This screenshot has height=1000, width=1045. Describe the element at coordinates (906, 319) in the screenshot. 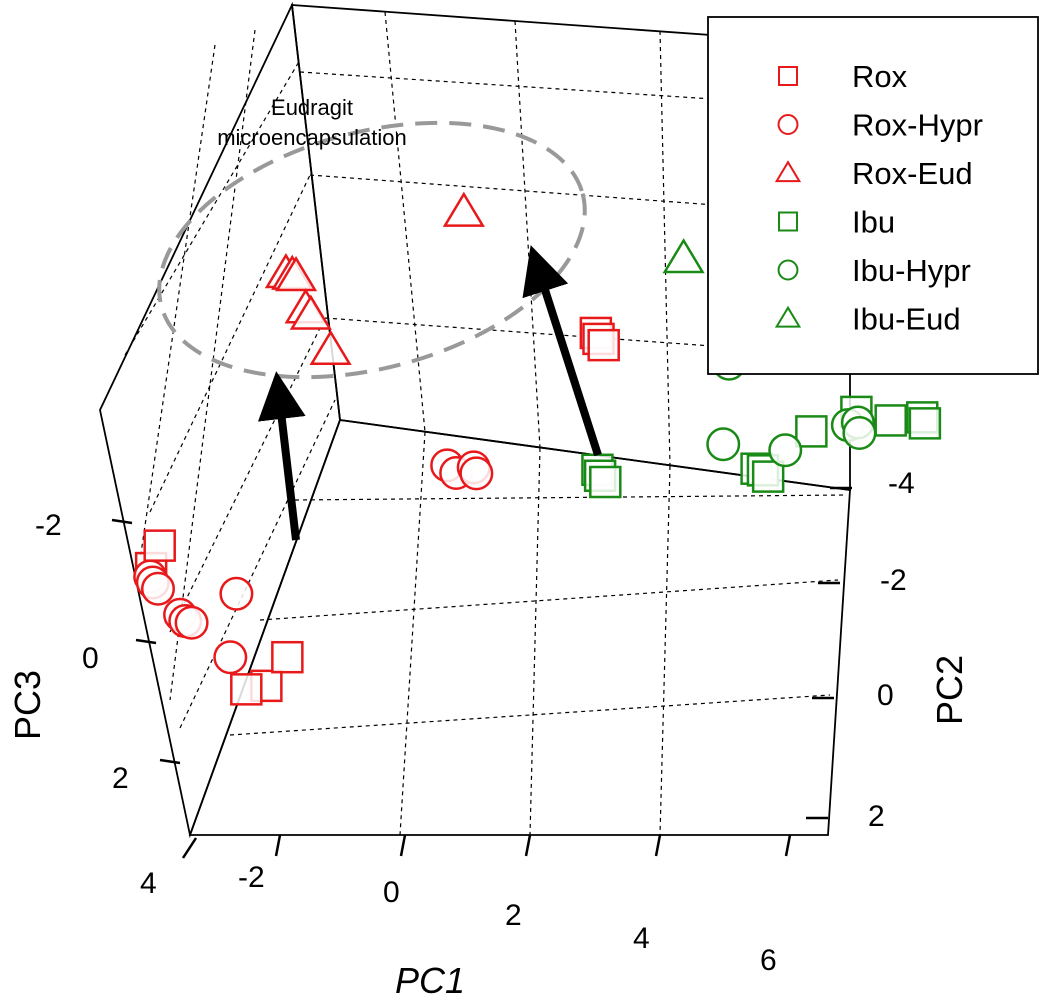

I see `legend-label: Ibu-Eud` at that location.